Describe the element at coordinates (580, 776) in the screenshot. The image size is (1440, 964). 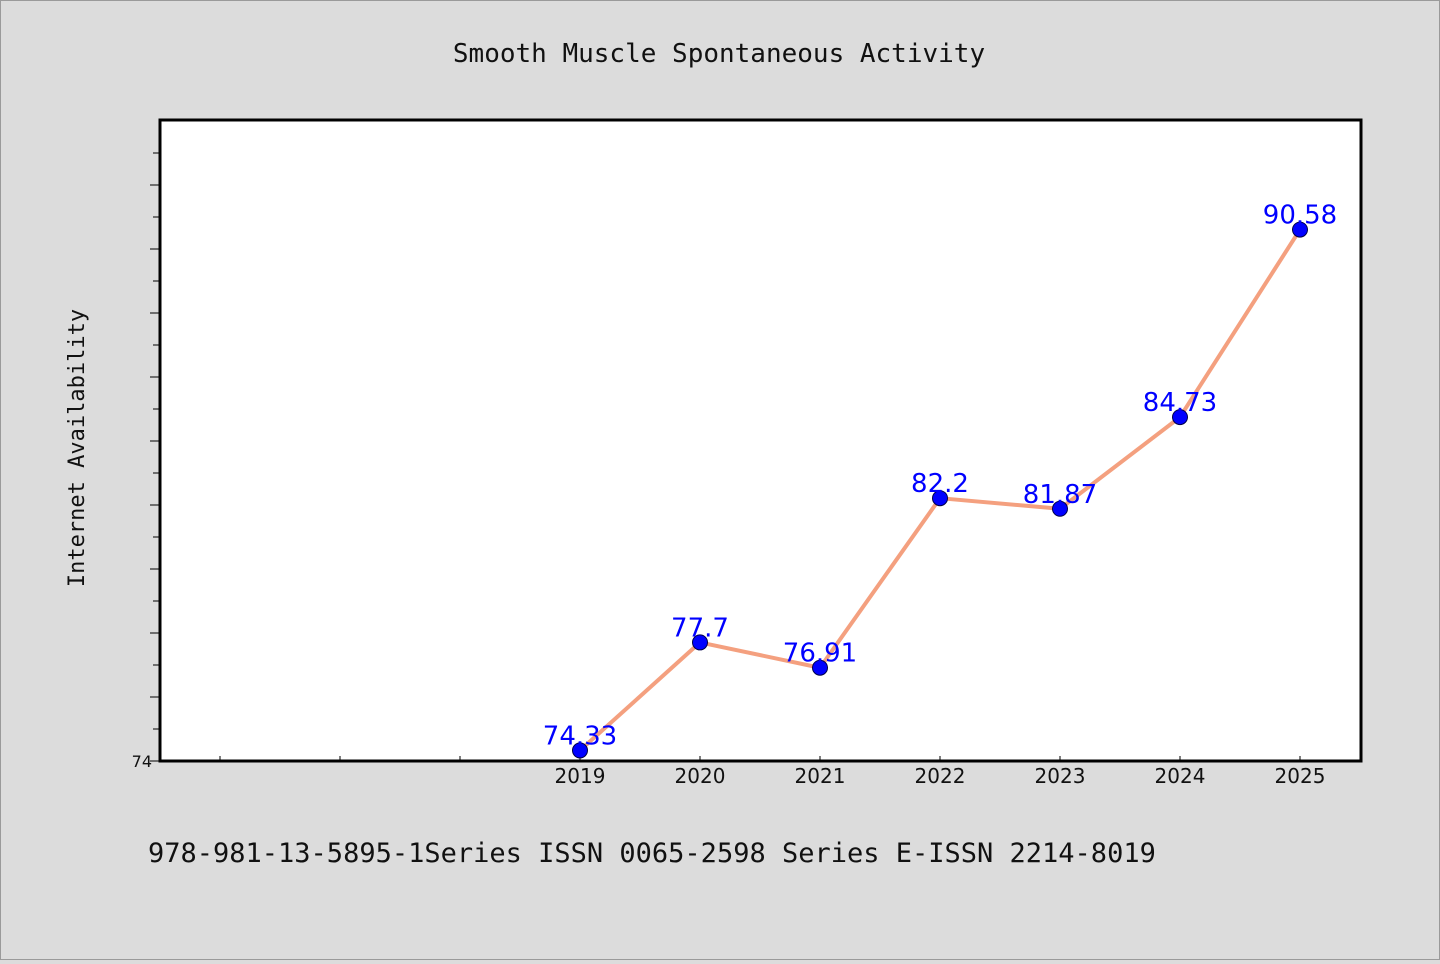
I see `x-tick-label: 2019` at that location.